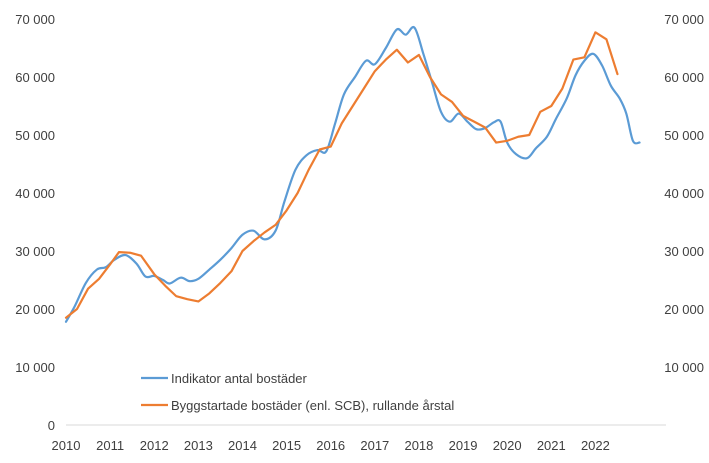  I want to click on x-tick-label: 2018, so click(418, 445).